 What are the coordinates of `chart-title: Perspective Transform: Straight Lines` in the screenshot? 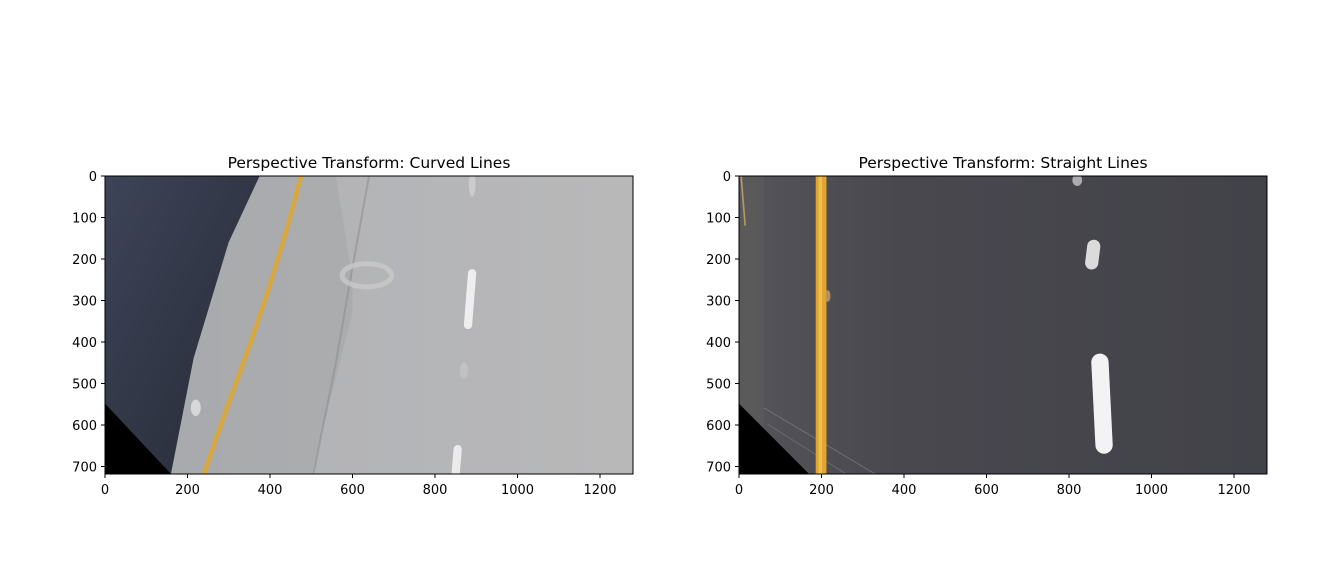 It's located at (1002, 163).